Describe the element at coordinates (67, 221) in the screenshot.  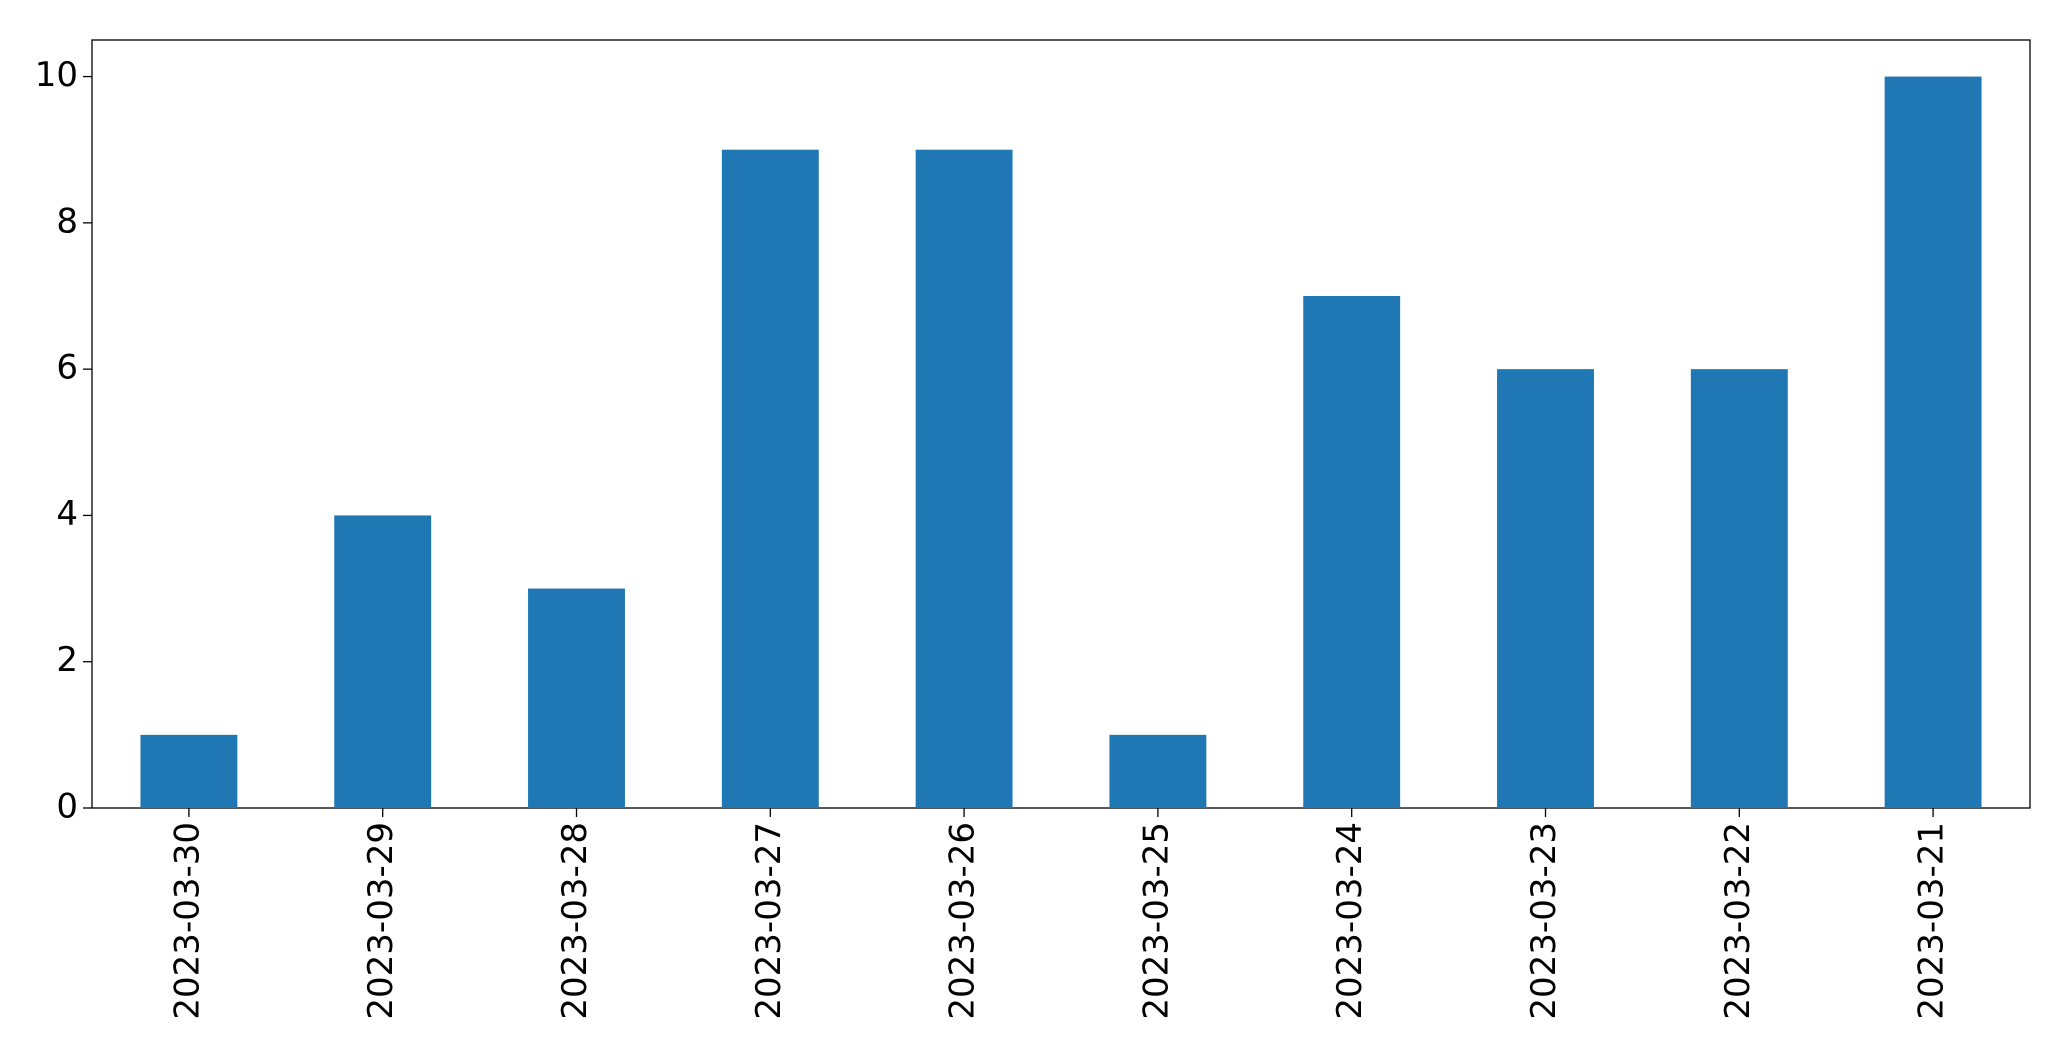
I see `y-tick-label: 8` at that location.